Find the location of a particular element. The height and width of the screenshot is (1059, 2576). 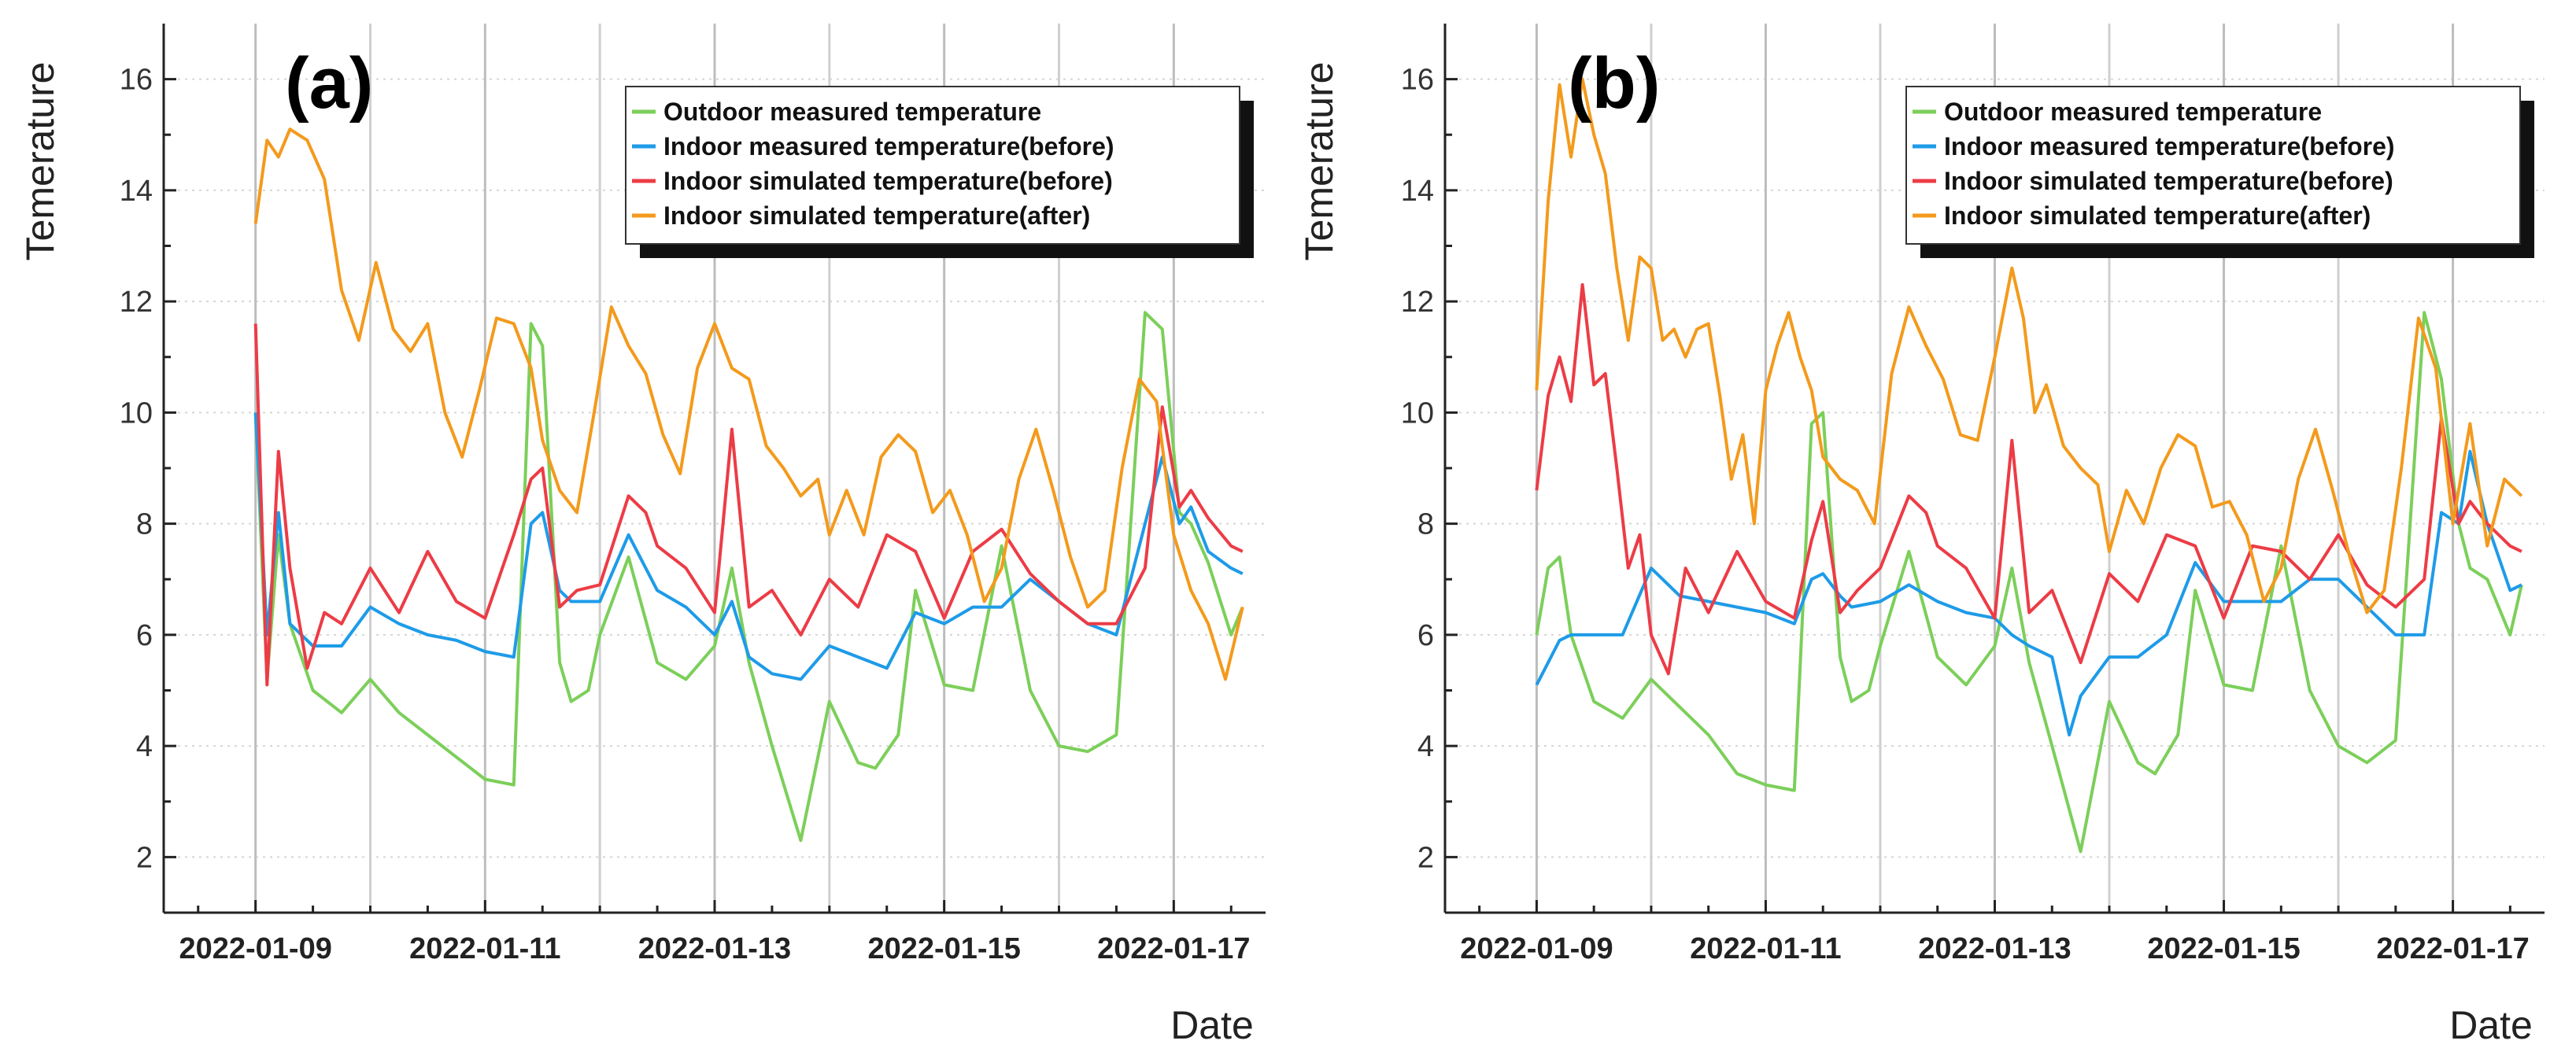

panel-label: (b) is located at coordinates (1614, 83).